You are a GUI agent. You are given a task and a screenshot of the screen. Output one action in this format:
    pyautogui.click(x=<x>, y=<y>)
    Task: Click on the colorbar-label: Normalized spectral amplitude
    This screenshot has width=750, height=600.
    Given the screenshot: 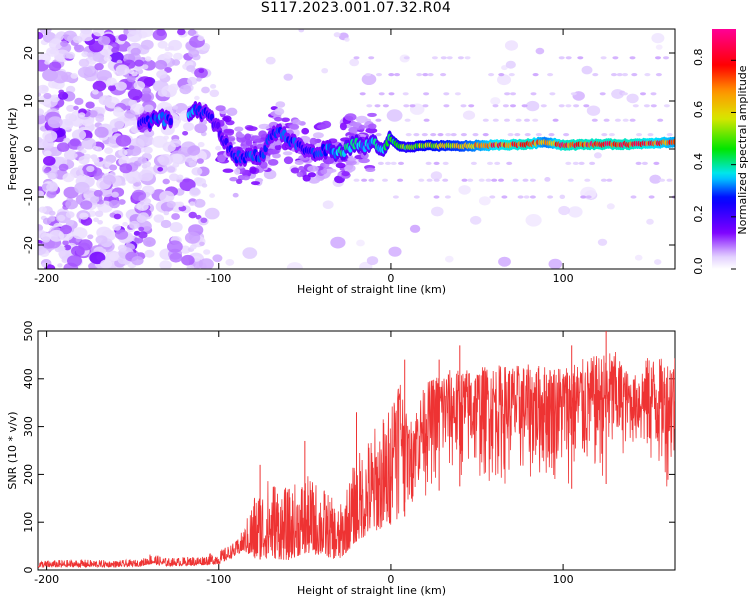 What is the action you would take?
    pyautogui.click(x=742, y=149)
    